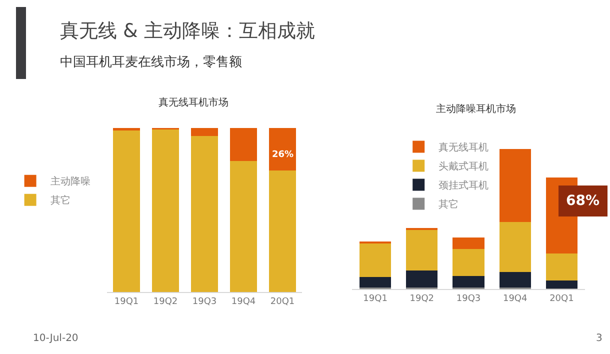 The image size is (610, 354). Describe the element at coordinates (583, 201) in the screenshot. I see `annotation: 68%` at that location.